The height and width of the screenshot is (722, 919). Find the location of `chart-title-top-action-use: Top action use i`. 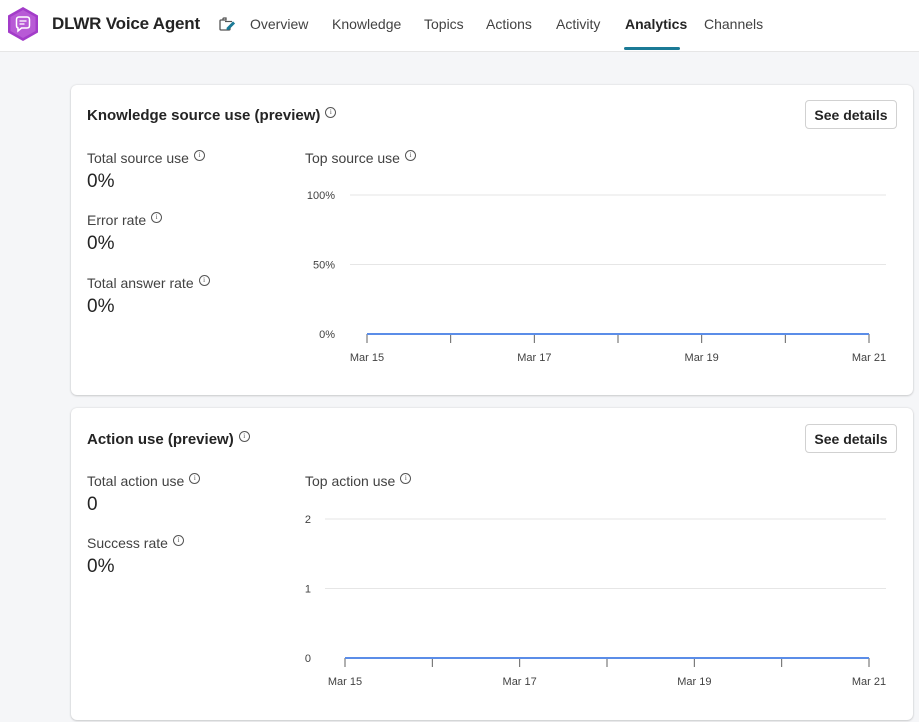

chart-title-top-action-use: Top action use i is located at coordinates (358, 481).